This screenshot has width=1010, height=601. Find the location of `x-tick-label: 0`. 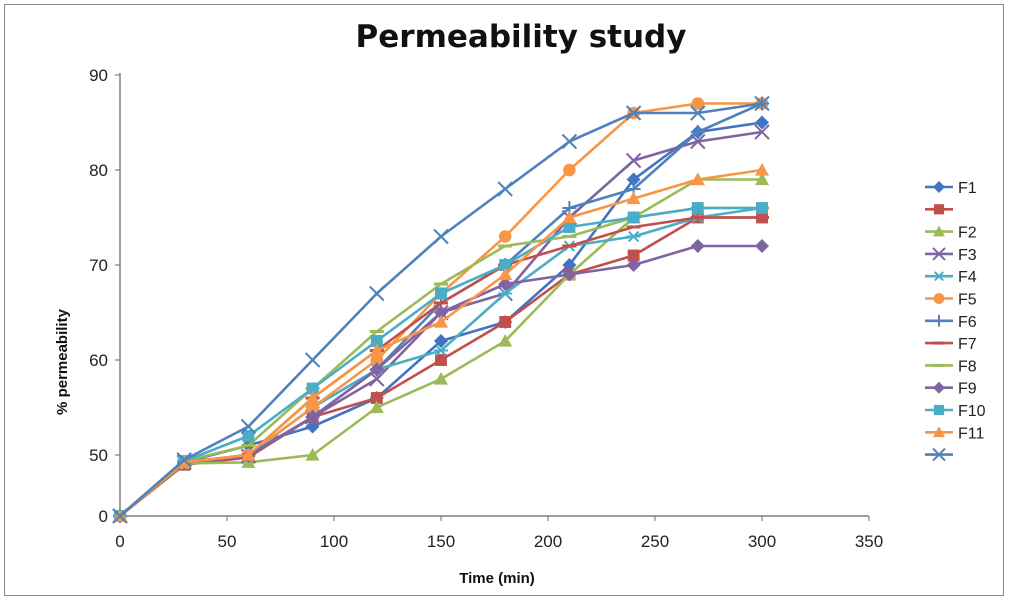

x-tick-label: 0 is located at coordinates (119, 541).